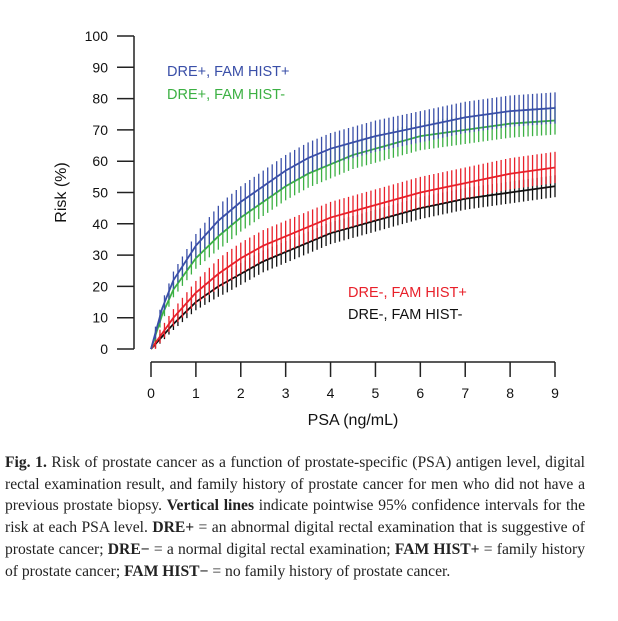 Image resolution: width=618 pixels, height=621 pixels. What do you see at coordinates (420, 393) in the screenshot?
I see `x-tick-label: 6` at bounding box center [420, 393].